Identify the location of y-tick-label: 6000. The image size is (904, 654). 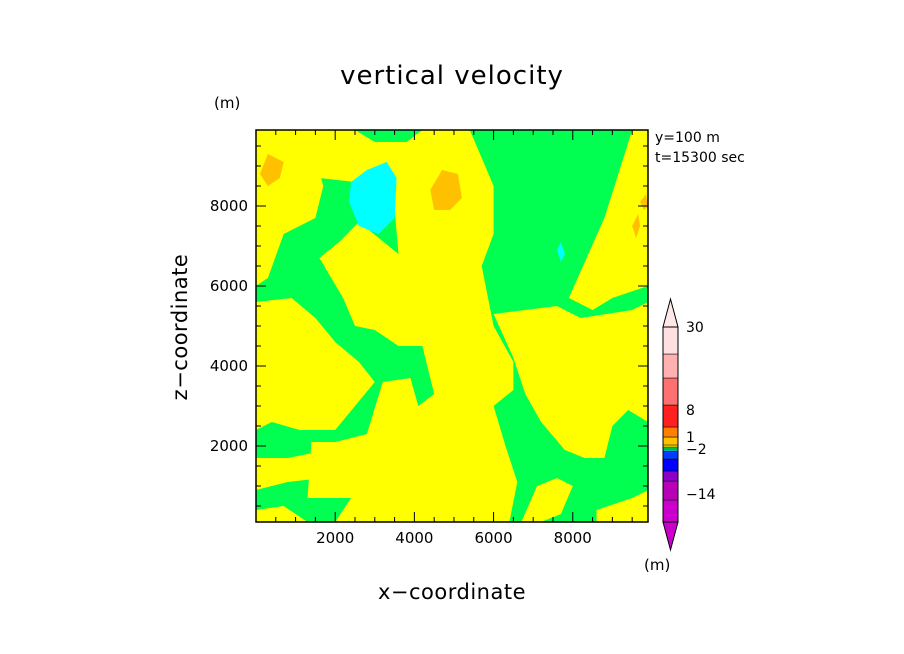
(229, 286).